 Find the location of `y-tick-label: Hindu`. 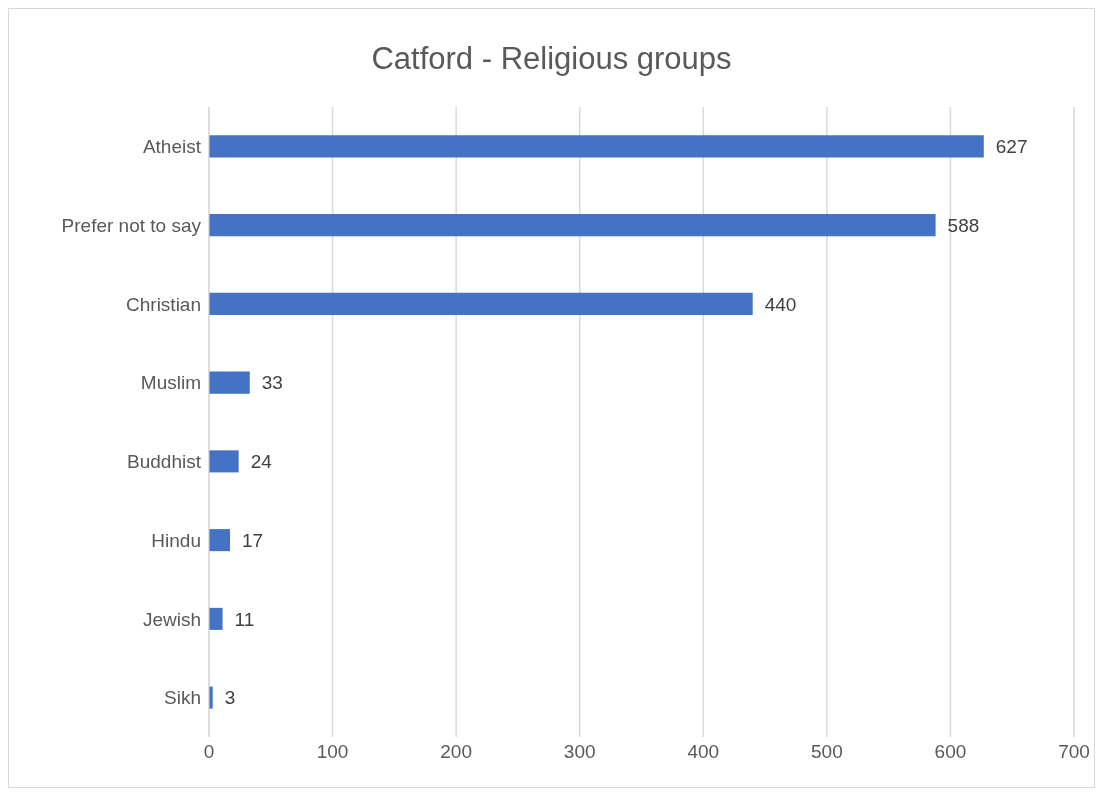

y-tick-label: Hindu is located at coordinates (176, 540).